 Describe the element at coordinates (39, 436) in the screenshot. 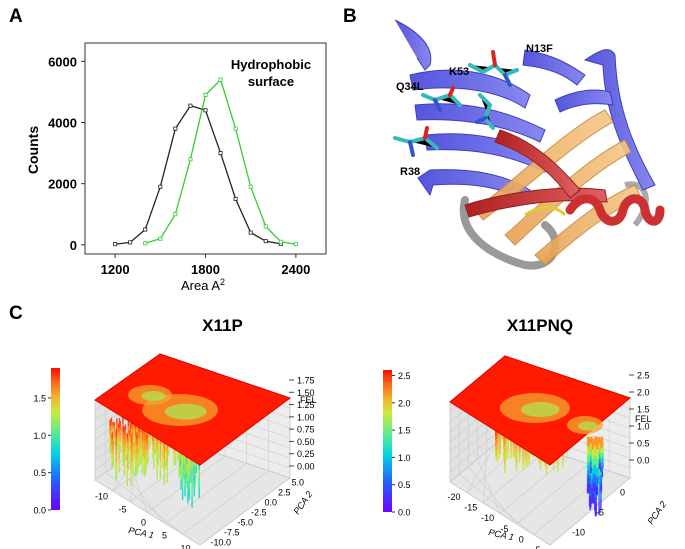

I see `colorbar-tick-label: 1.0` at that location.